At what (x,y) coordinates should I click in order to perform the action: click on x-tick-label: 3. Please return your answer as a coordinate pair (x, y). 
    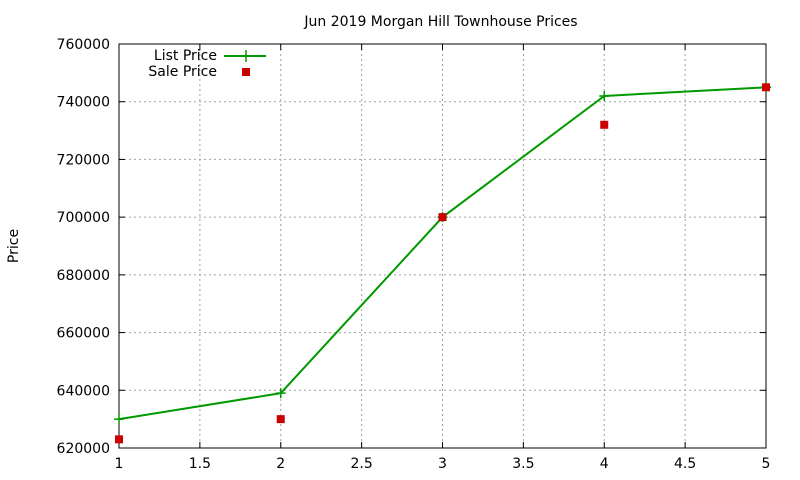
    Looking at the image, I should click on (442, 464).